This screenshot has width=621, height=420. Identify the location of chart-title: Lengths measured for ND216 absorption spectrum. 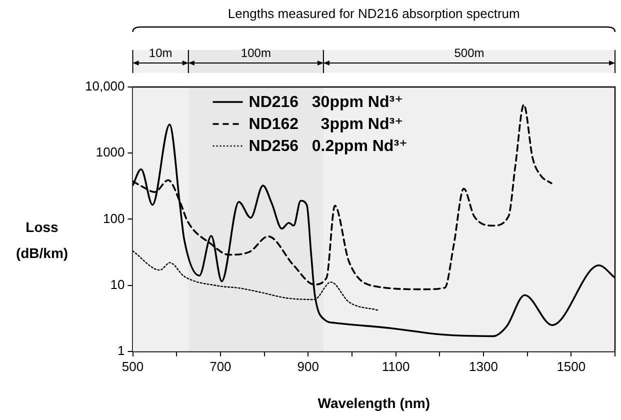
(374, 13).